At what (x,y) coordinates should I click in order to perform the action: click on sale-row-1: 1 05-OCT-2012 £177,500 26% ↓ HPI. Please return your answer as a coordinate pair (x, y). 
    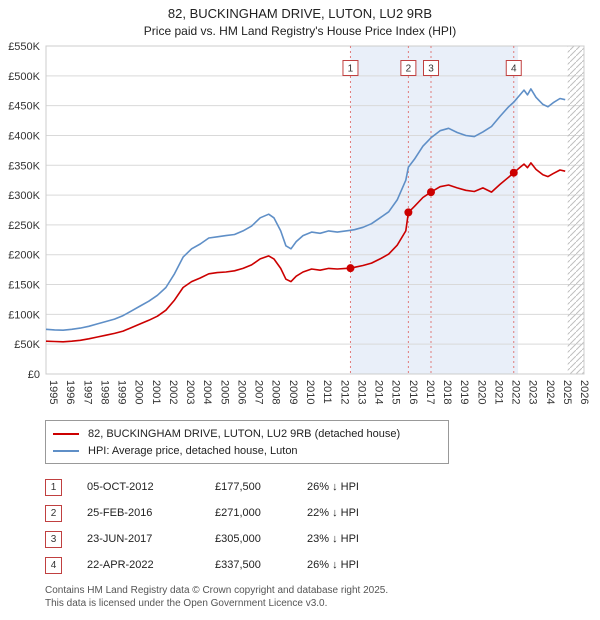
    Looking at the image, I should click on (322, 487).